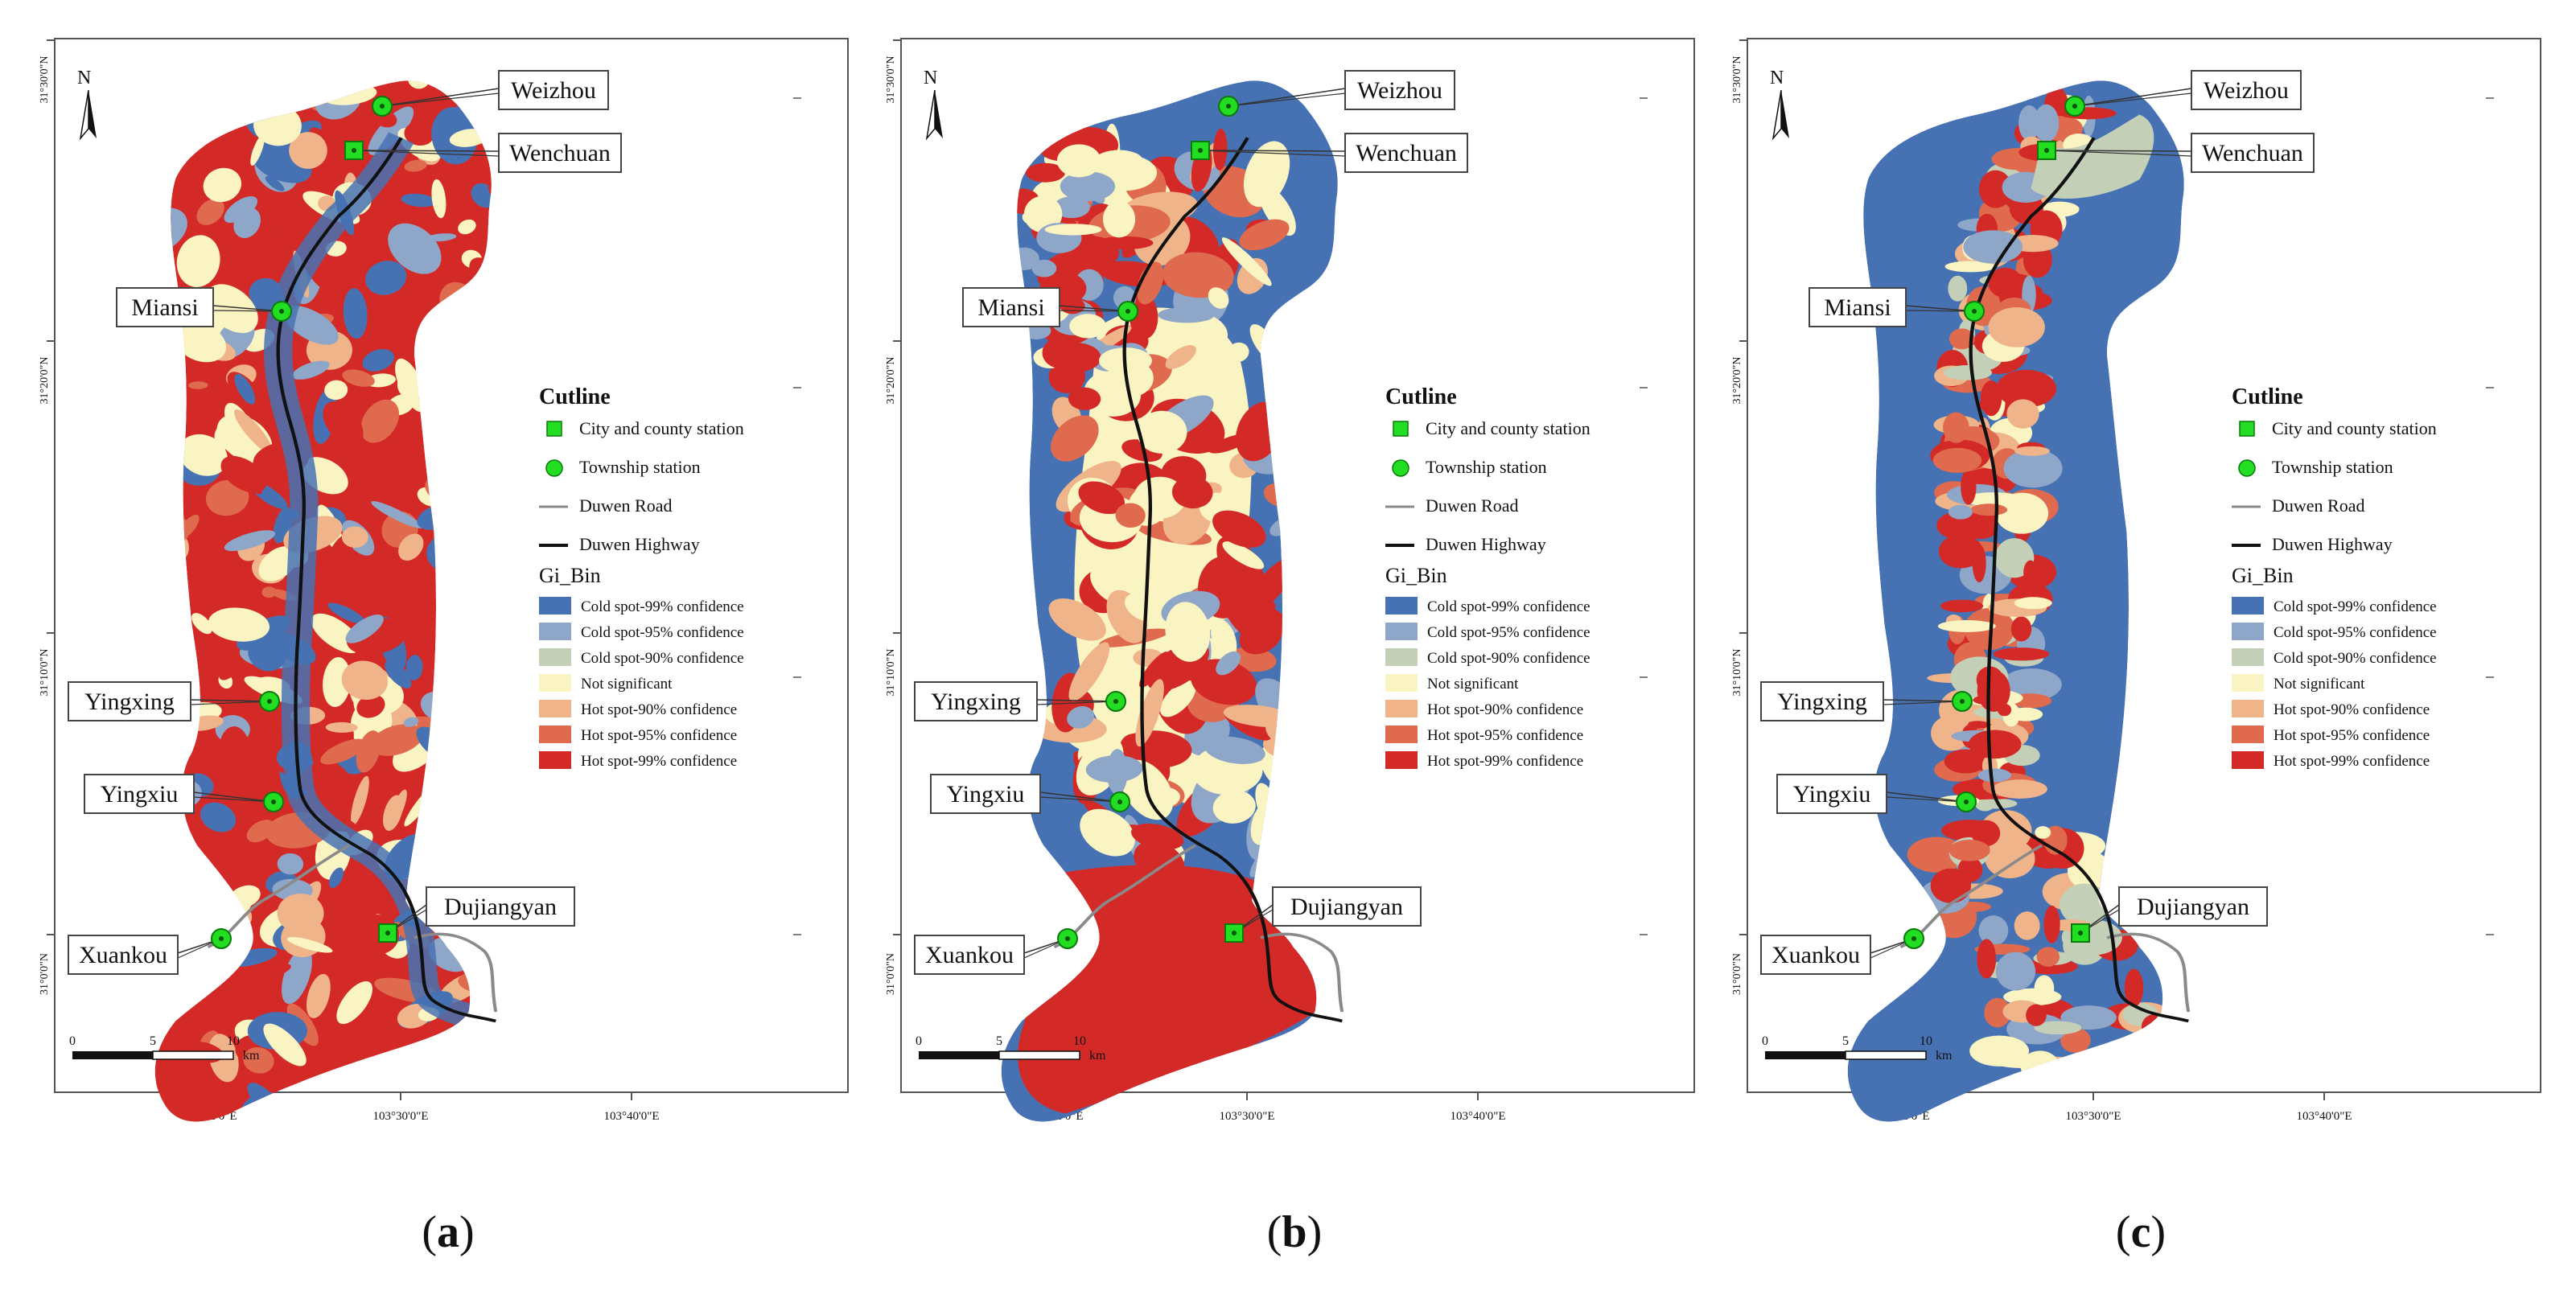 The width and height of the screenshot is (2576, 1303). Describe the element at coordinates (1505, 709) in the screenshot. I see `legend-class-label: Hot spot-90% confidence` at that location.